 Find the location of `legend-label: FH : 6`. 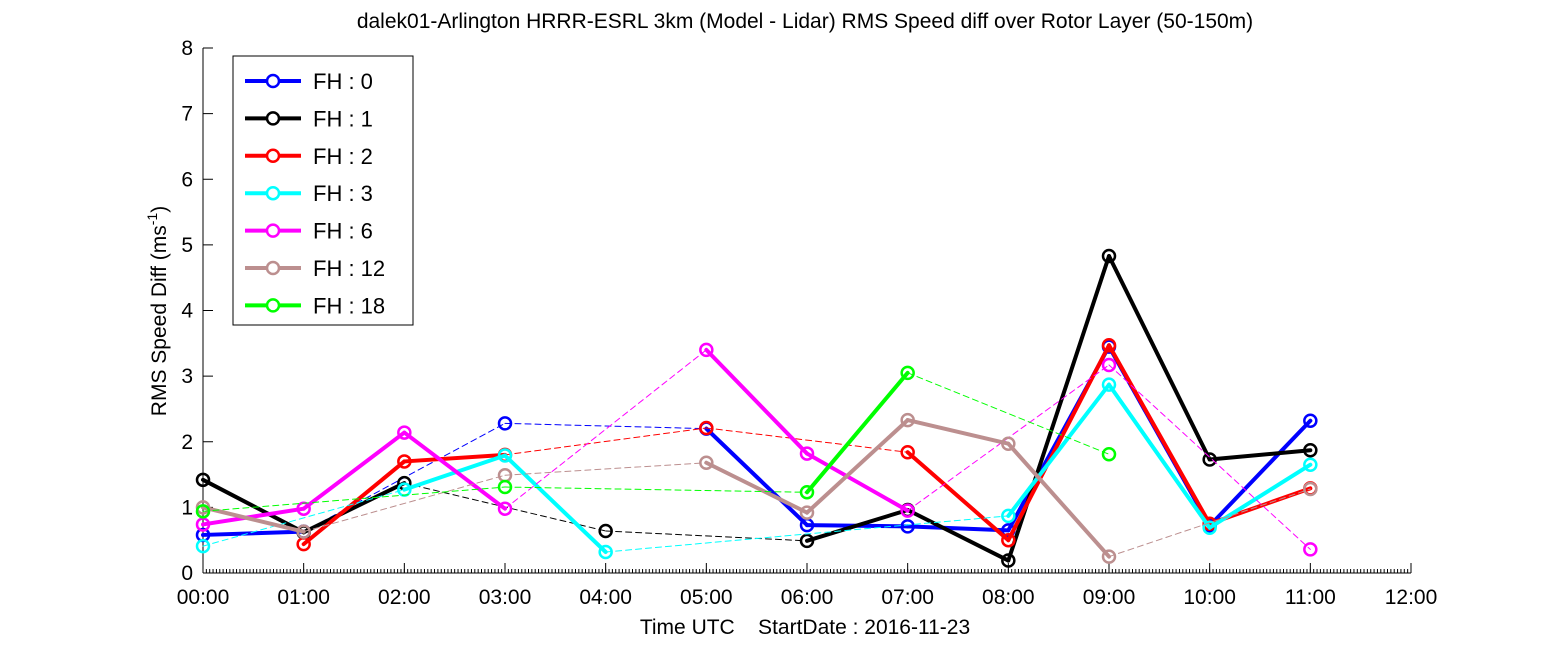

legend-label: FH : 6 is located at coordinates (343, 231).